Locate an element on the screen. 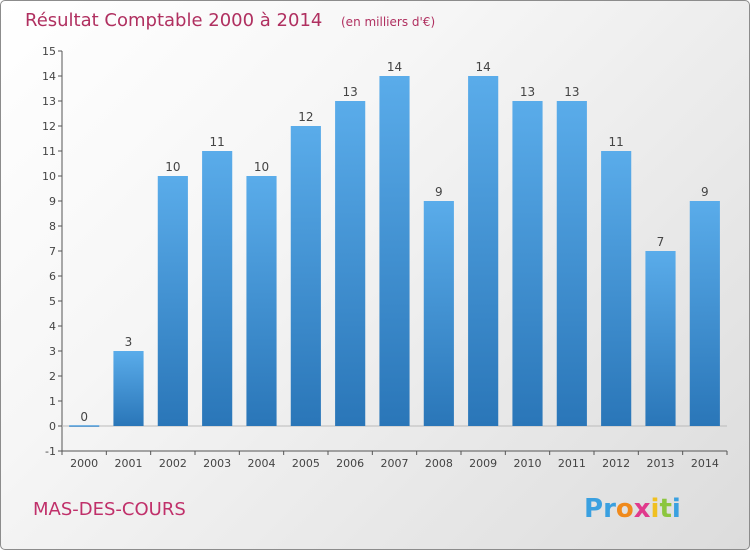 The height and width of the screenshot is (550, 750). value-label-2012: 11 is located at coordinates (616, 142).